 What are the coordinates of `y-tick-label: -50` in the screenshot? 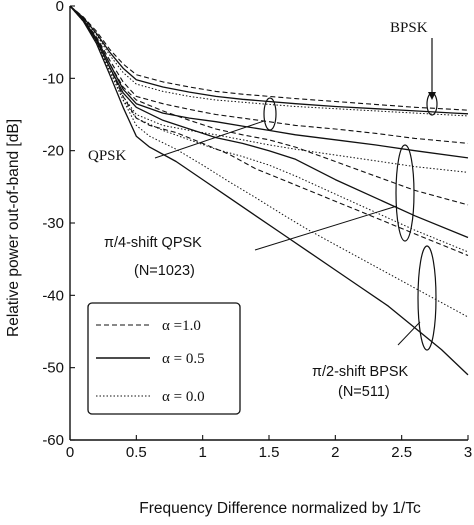 It's located at (53, 368).